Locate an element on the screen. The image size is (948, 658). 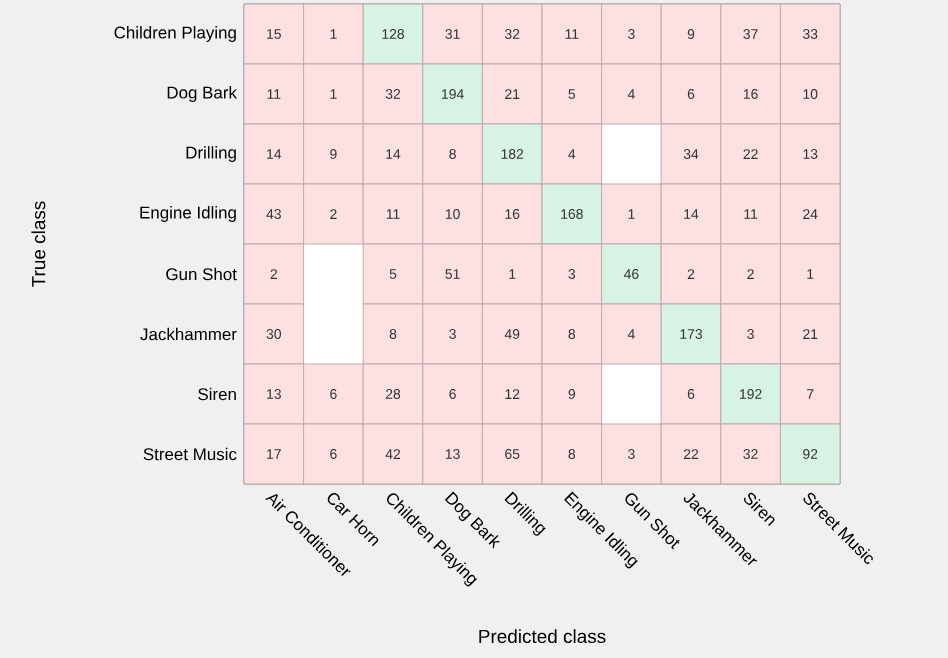
y-axis-title: True class is located at coordinates (38, 244).